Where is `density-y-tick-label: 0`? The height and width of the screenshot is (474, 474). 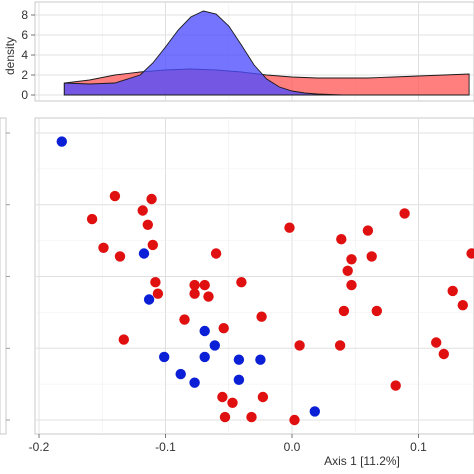 density-y-tick-label: 0 is located at coordinates (24, 95).